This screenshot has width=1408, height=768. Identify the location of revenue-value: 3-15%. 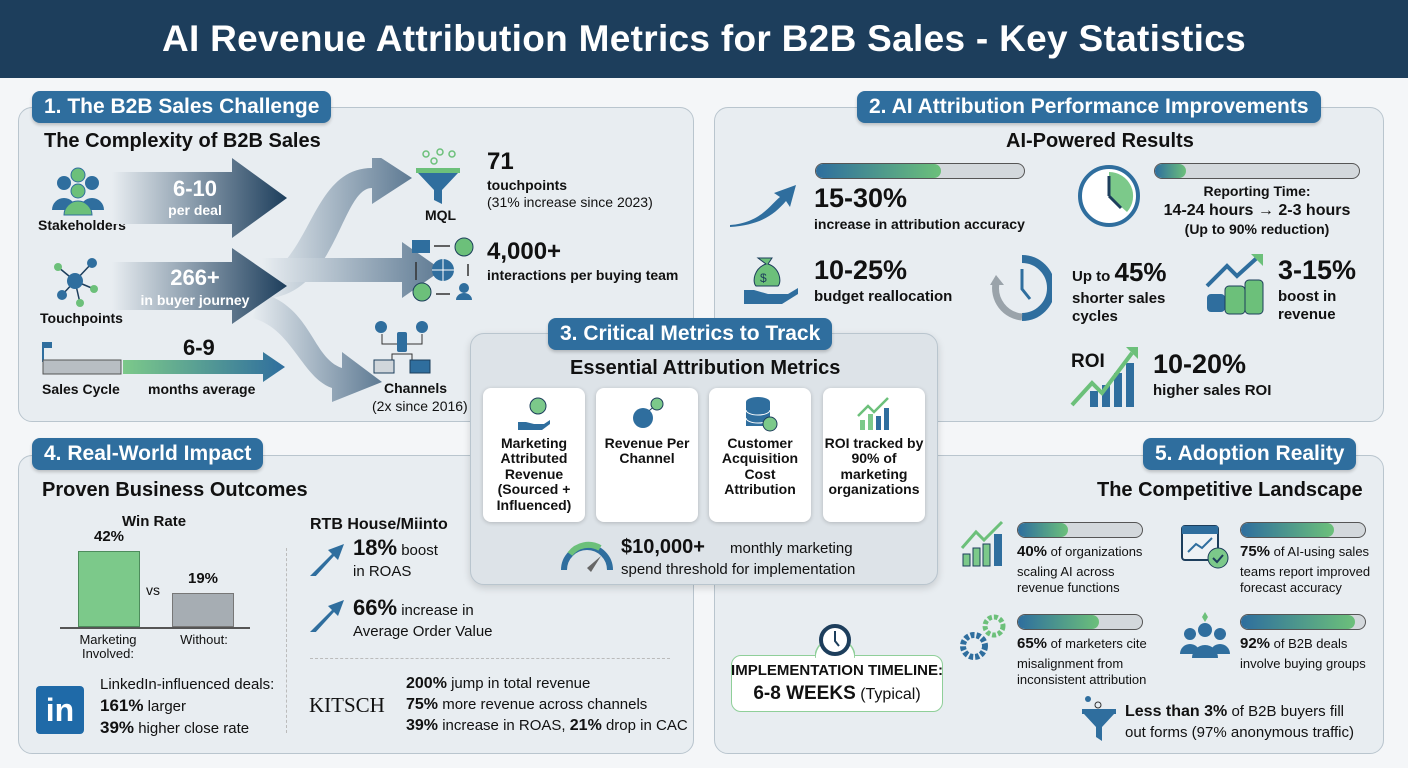
(1317, 270).